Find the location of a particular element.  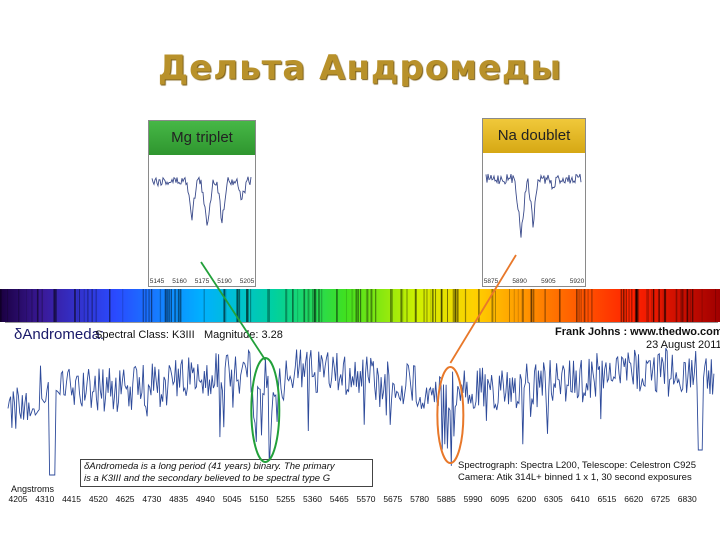

x-tick-label: 5045 is located at coordinates (232, 499).